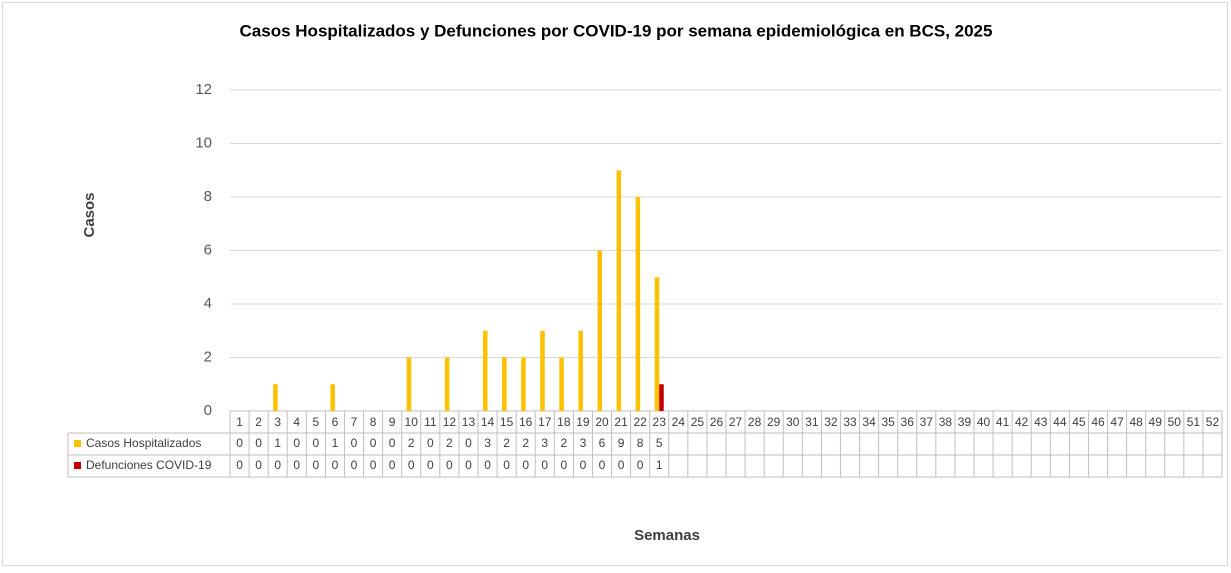 The height and width of the screenshot is (573, 1231). Describe the element at coordinates (544, 443) in the screenshot. I see `table-value: 3` at that location.